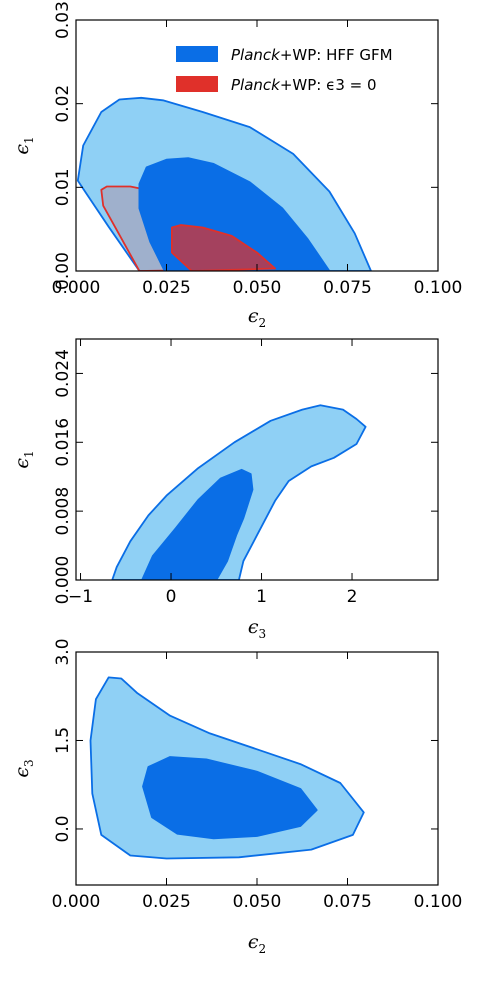 The height and width of the screenshot is (1008, 480). Describe the element at coordinates (63, 442) in the screenshot. I see `y-tick-label: 0.016` at that location.